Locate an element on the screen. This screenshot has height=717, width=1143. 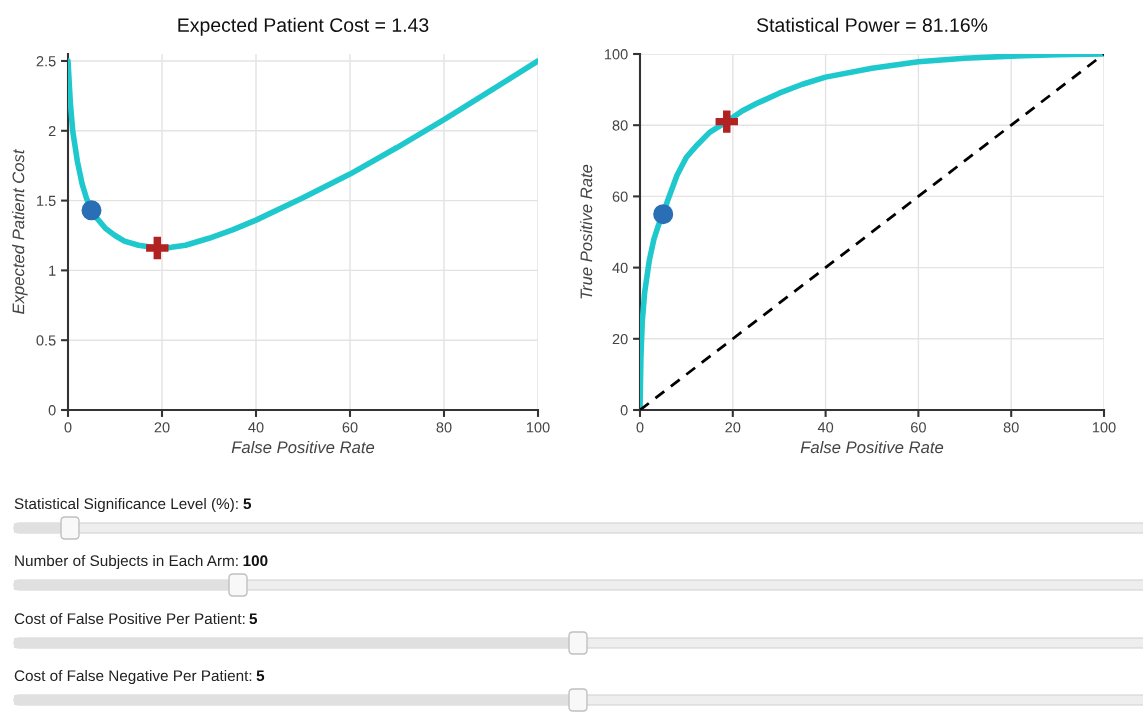
y-tick-label: 40 is located at coordinates (620, 268).